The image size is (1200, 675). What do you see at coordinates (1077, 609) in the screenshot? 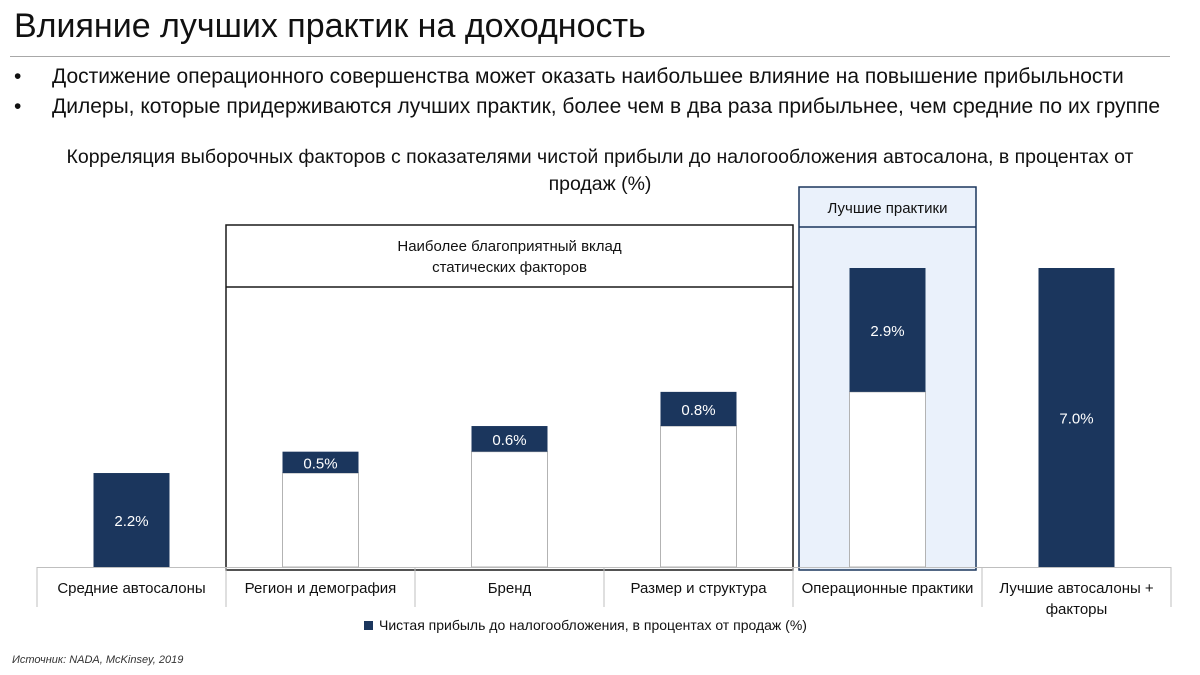
I see `x-tick-label: факторы` at bounding box center [1077, 609].